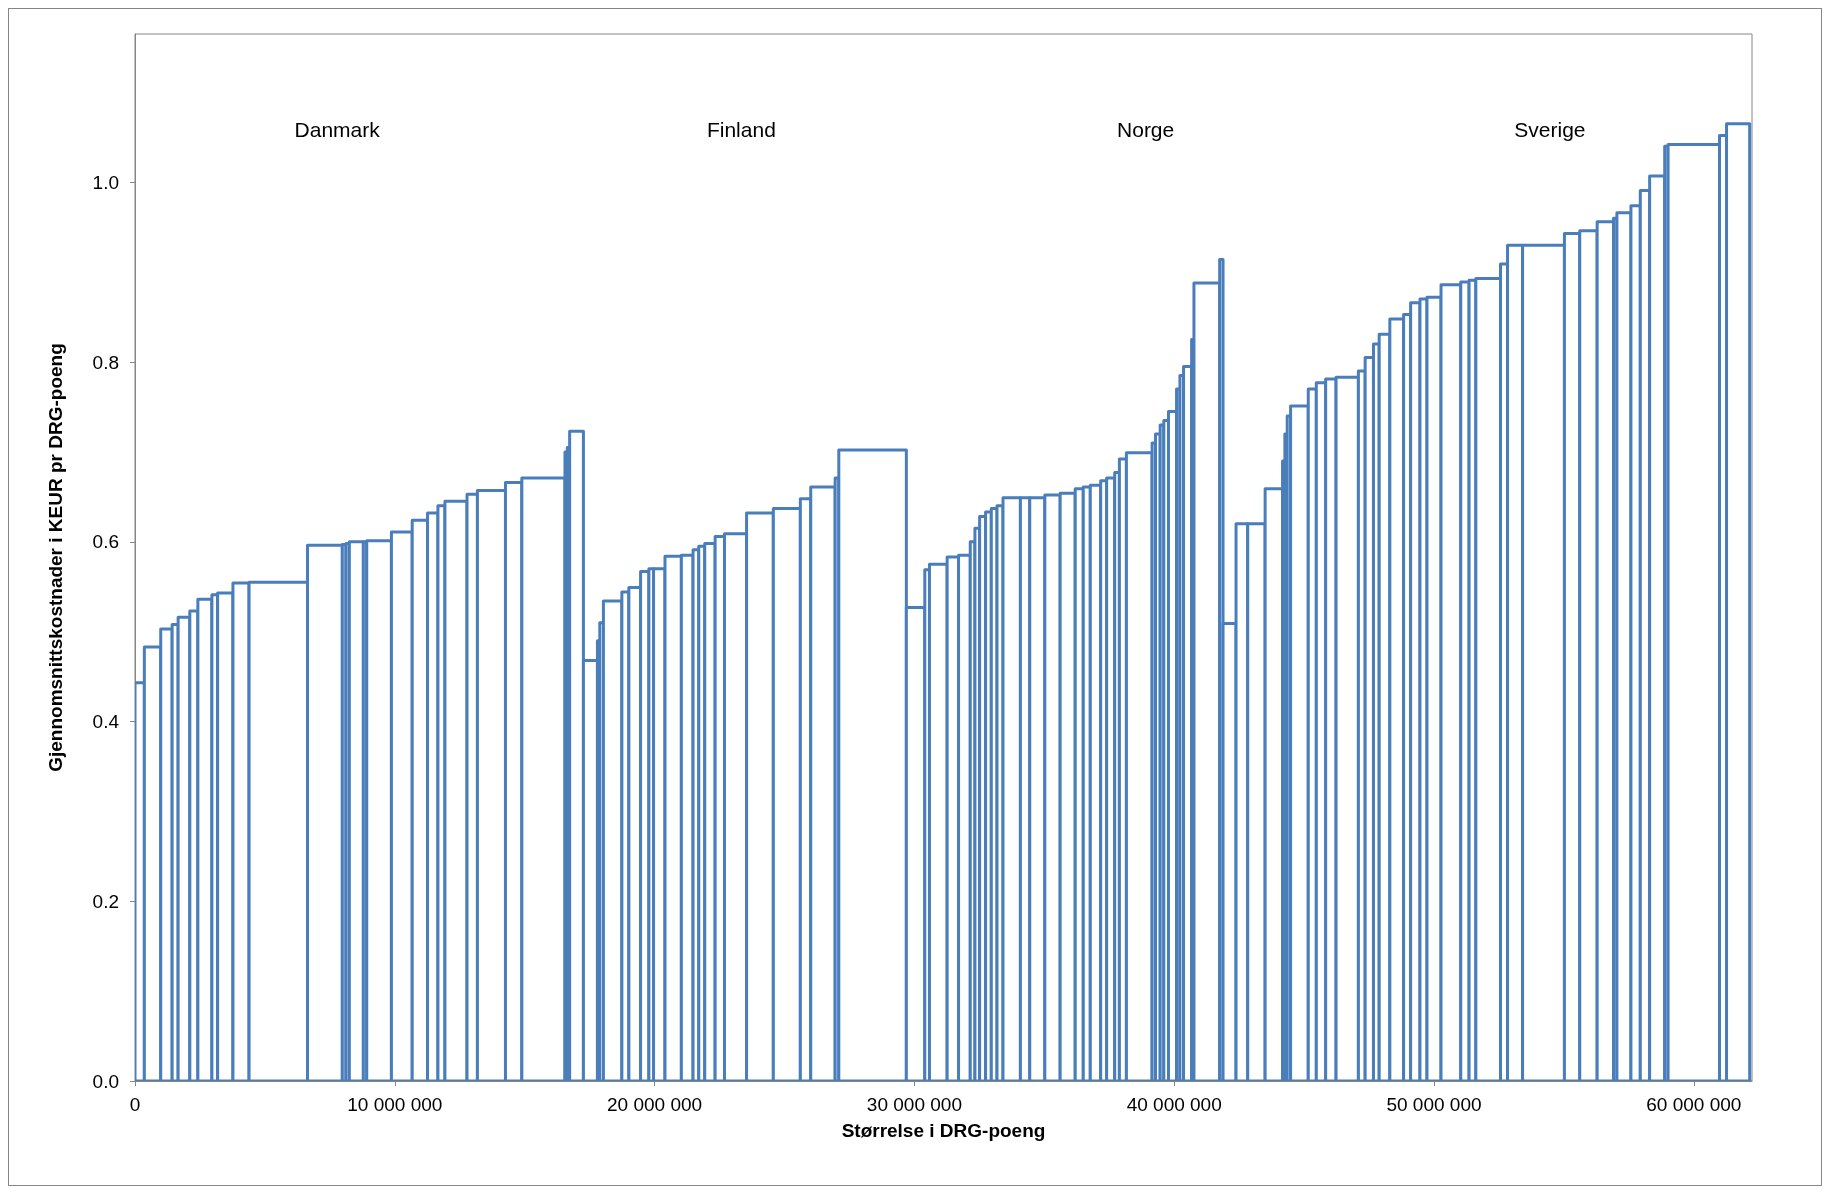  What do you see at coordinates (1550, 129) in the screenshot?
I see `annotation: Sverige` at bounding box center [1550, 129].